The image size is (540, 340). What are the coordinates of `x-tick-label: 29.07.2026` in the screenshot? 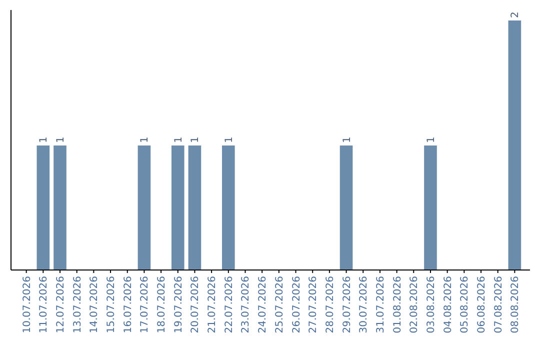 It's located at (347, 305).